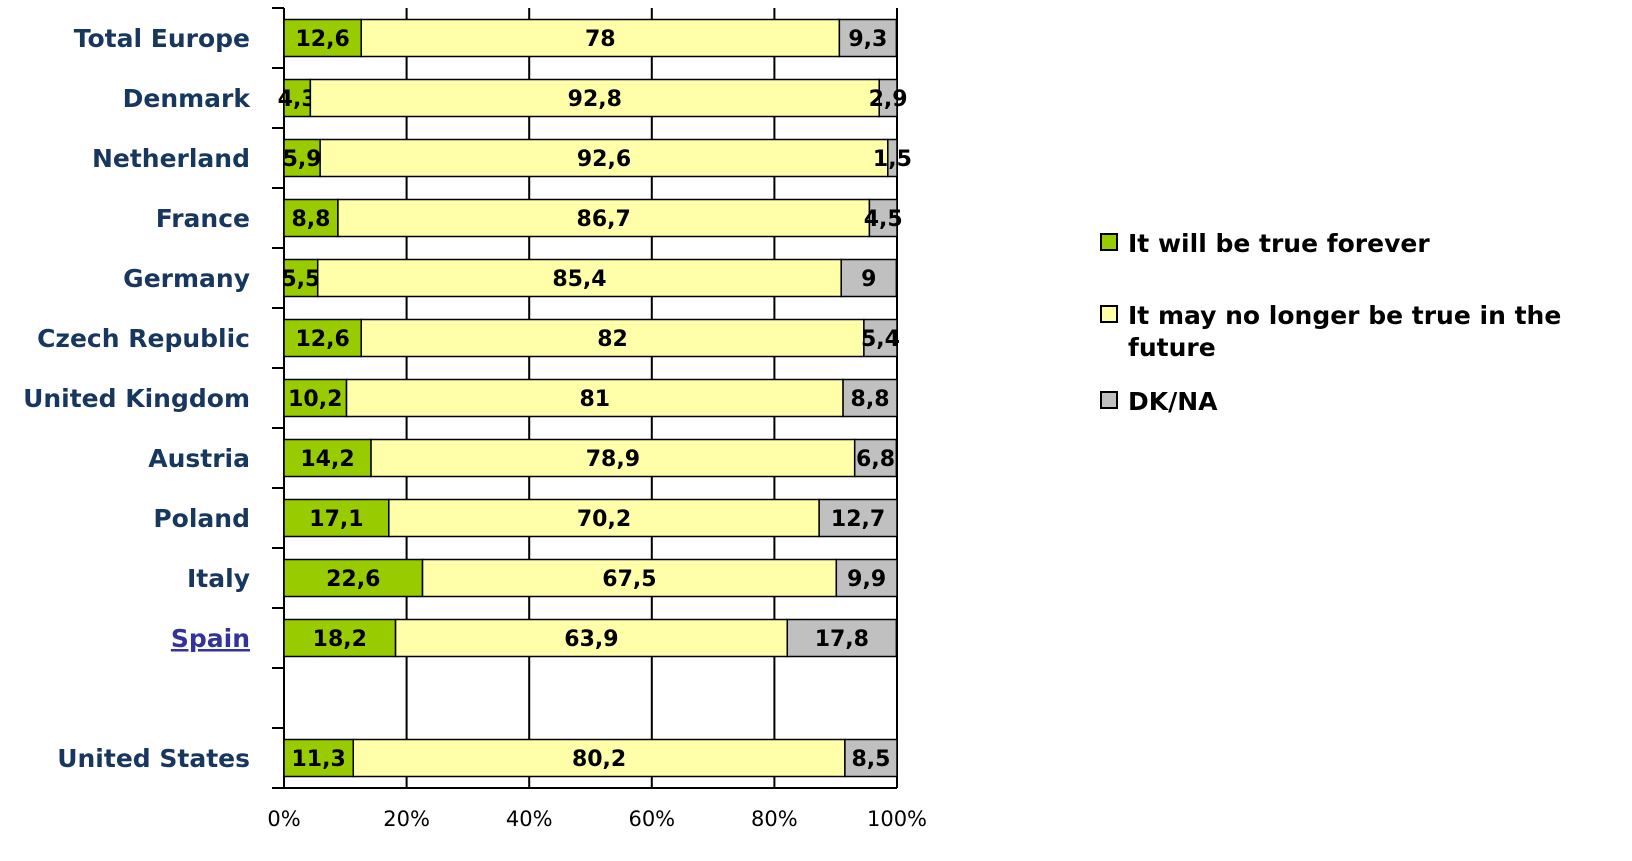  I want to click on category-label-3: France, so click(203, 218).